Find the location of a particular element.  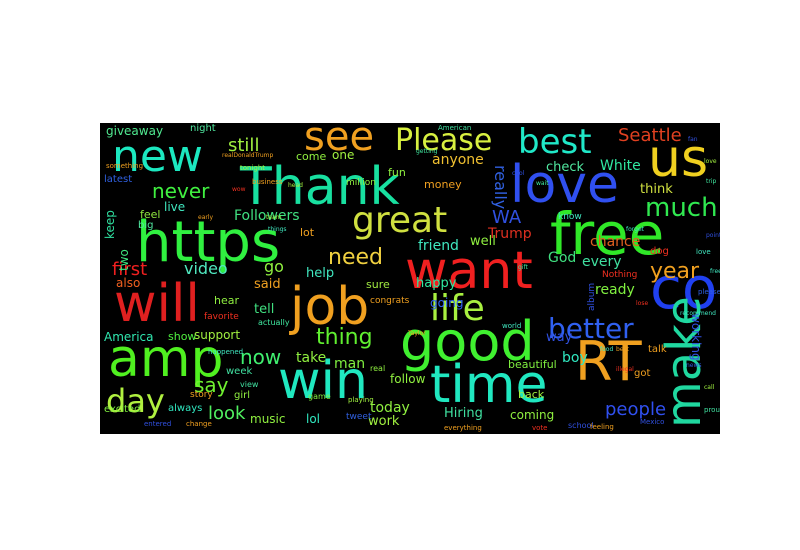

word-mexico: Mexico is located at coordinates (652, 422).